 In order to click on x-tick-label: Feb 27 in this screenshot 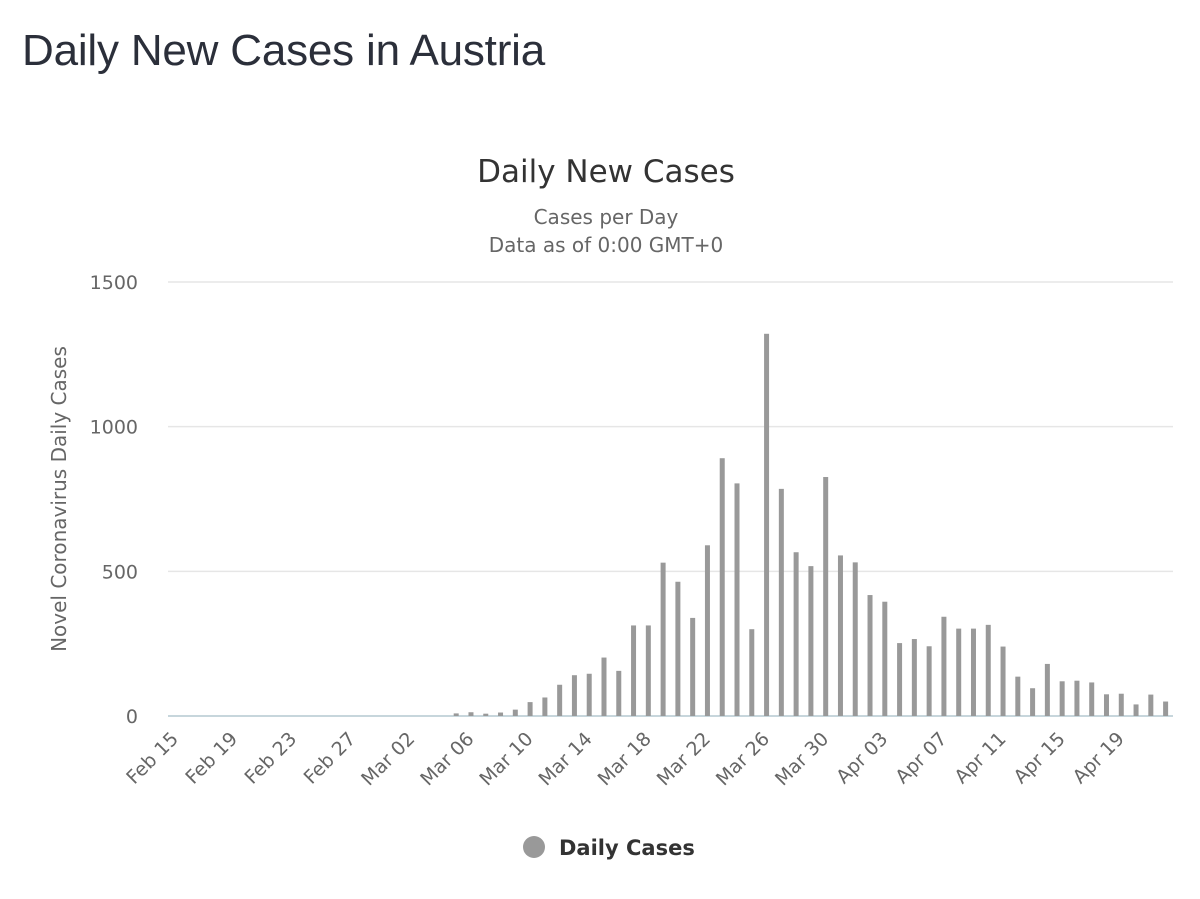, I will do `click(330, 758)`.